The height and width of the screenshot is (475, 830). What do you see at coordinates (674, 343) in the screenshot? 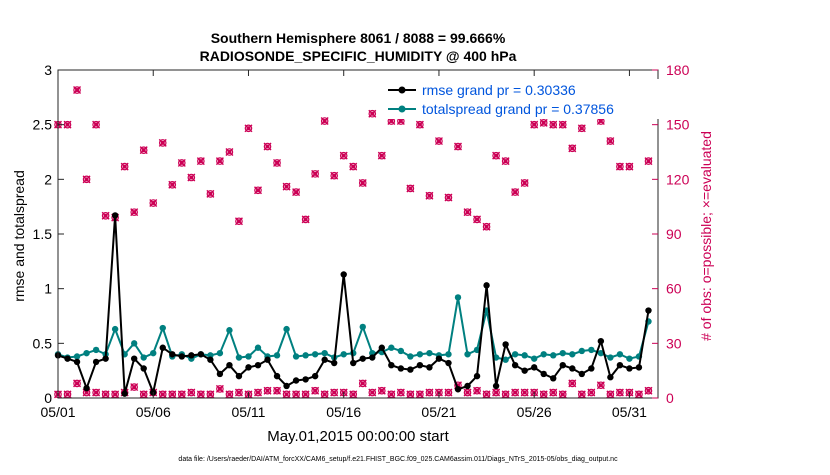
I see `y-tick-label-right: 30` at bounding box center [674, 343].